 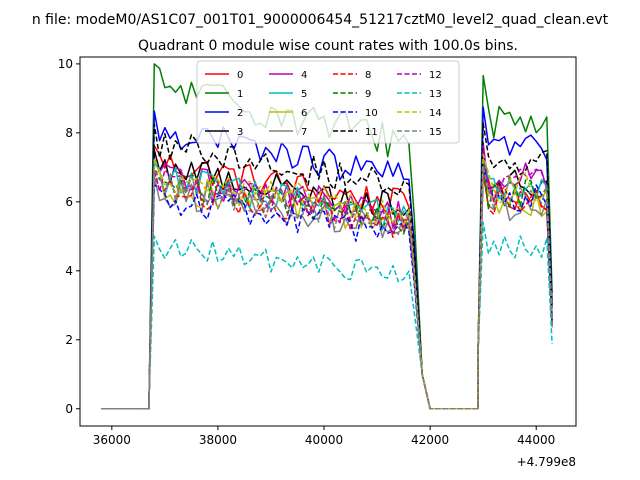 I want to click on legend-label-2: 2, so click(x=240, y=113).